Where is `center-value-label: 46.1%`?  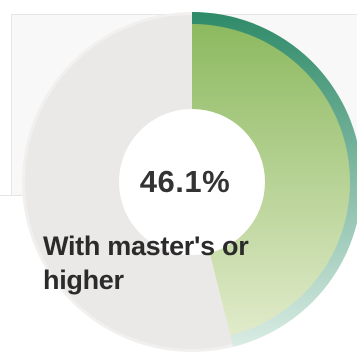
center-value-label: 46.1% is located at coordinates (185, 181).